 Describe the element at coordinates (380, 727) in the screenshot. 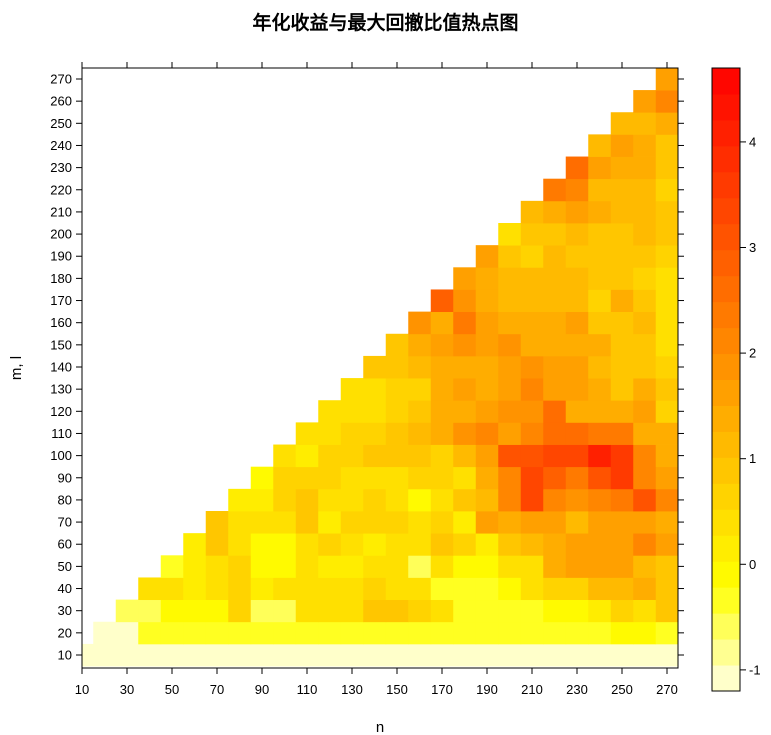

I see `x-axis-label: n` at that location.